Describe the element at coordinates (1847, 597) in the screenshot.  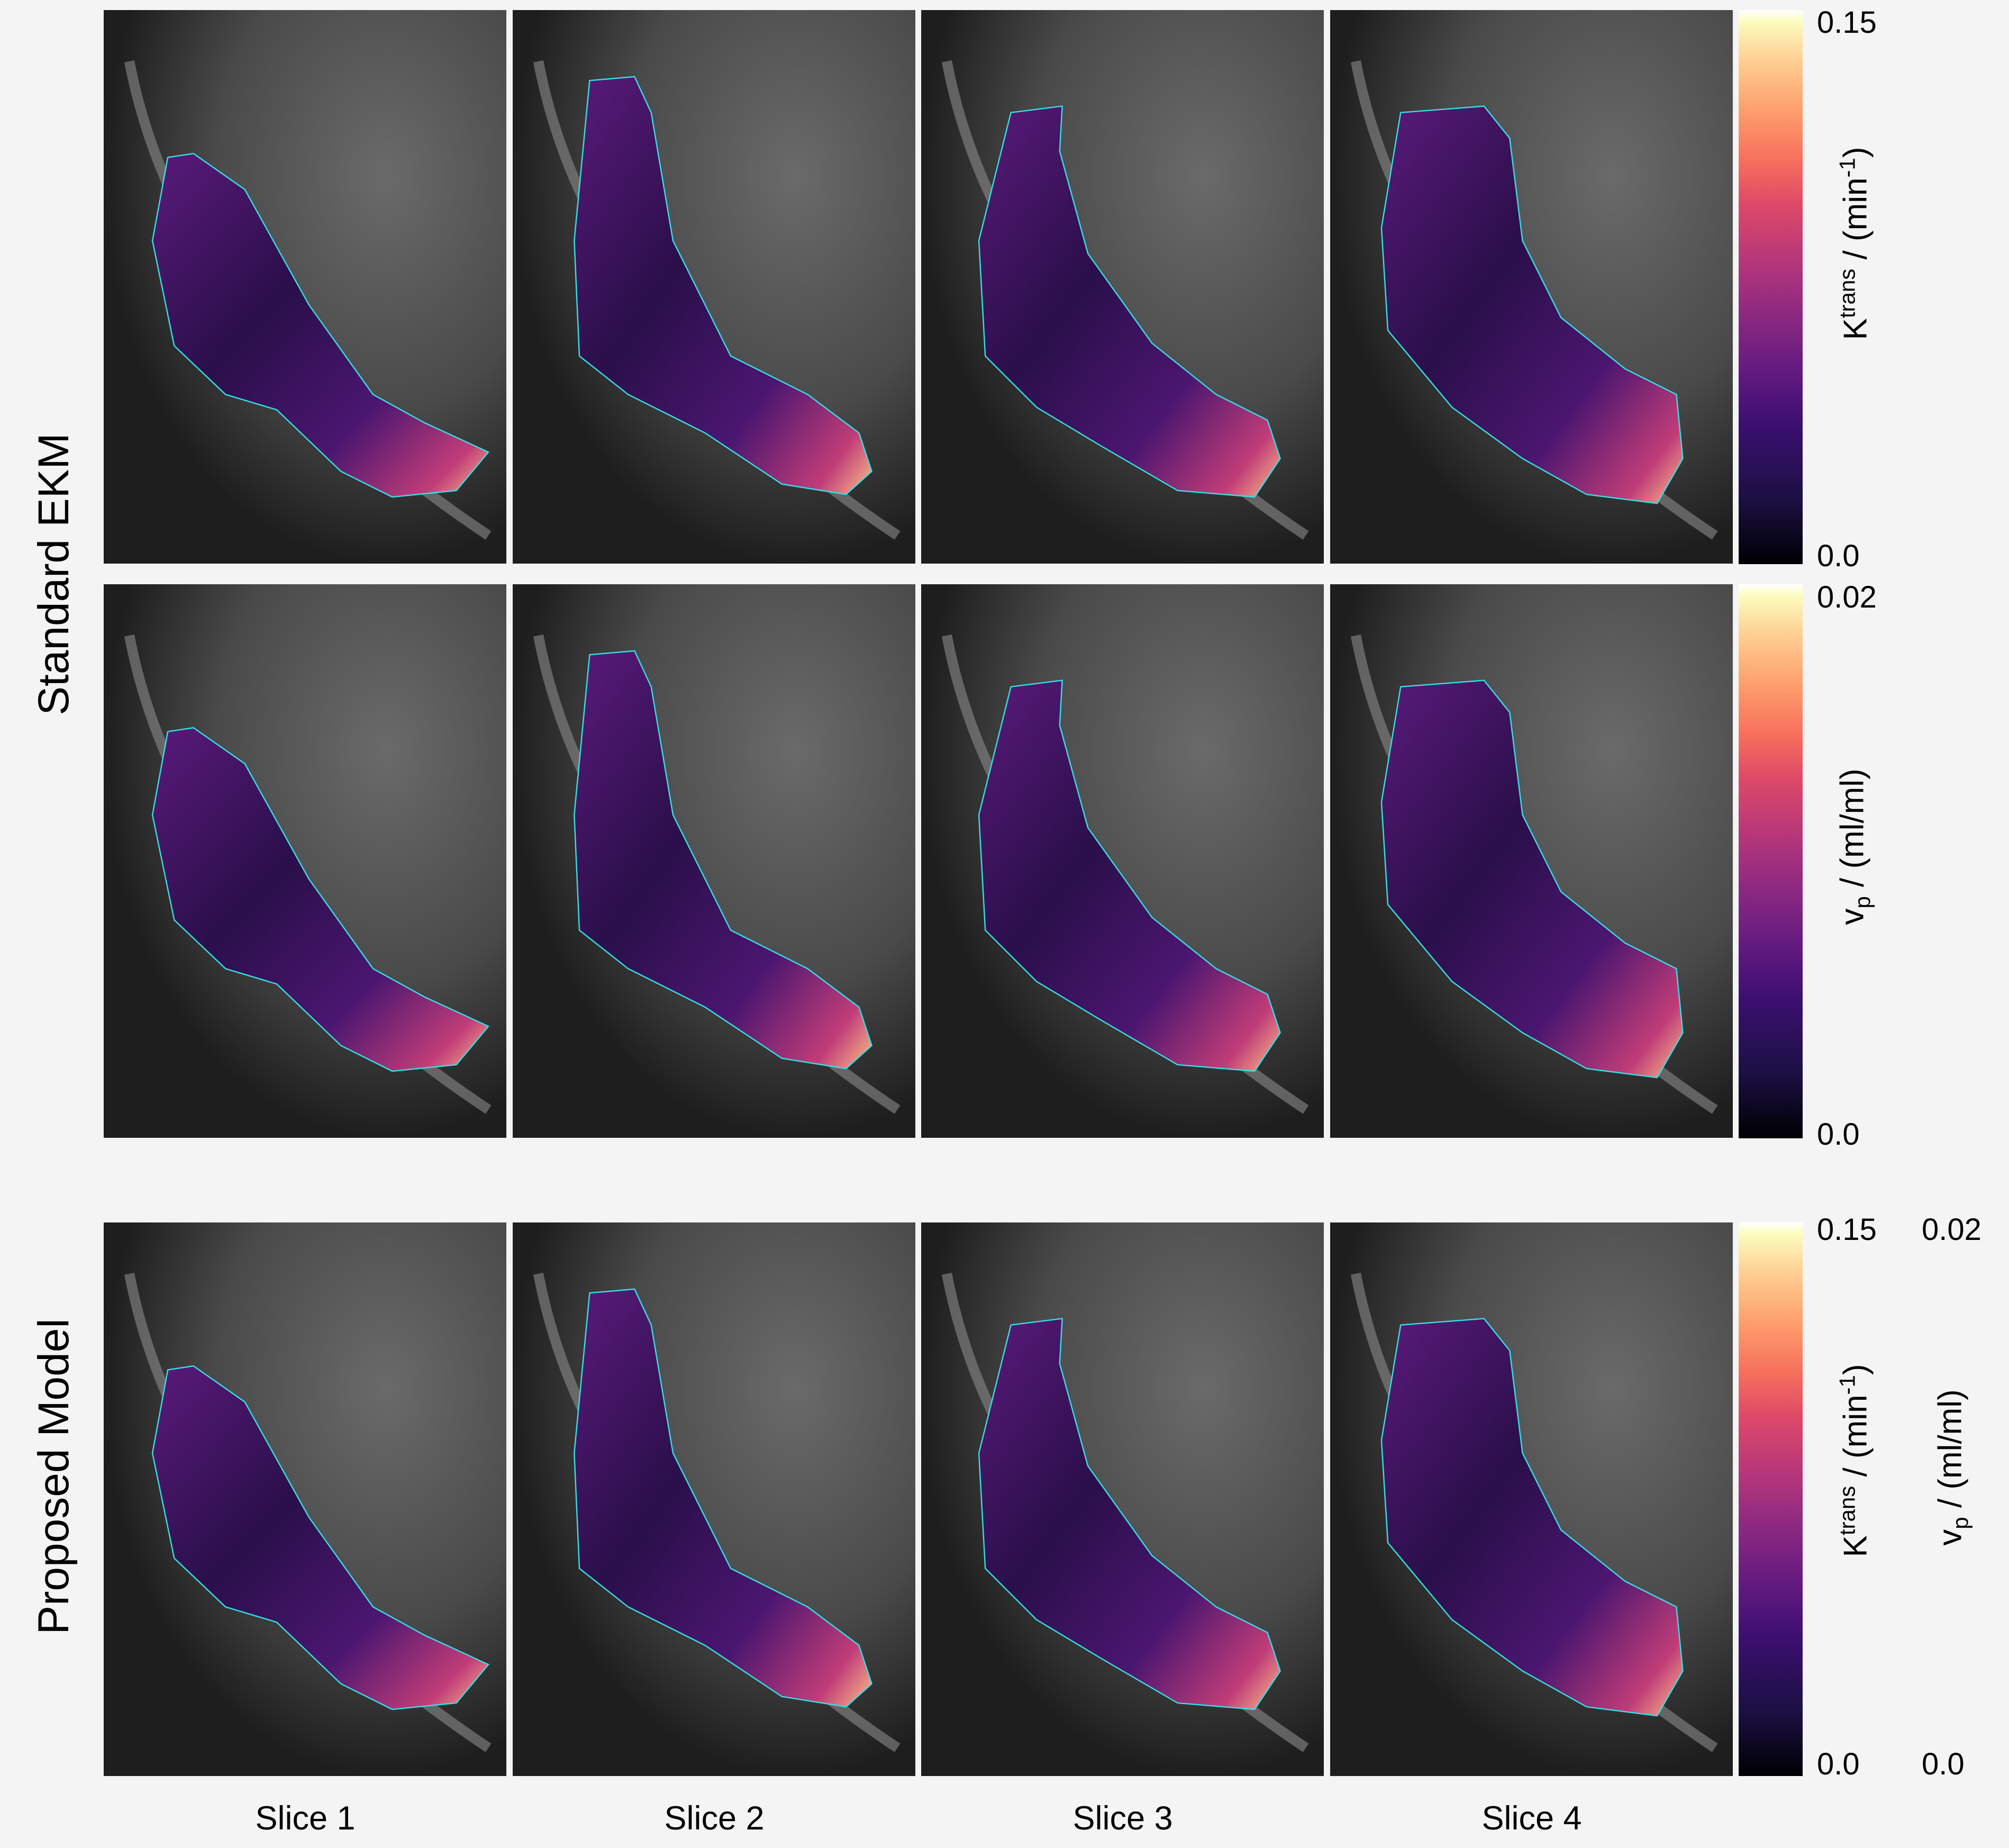
I see `vp-max-tick: 0.02` at that location.